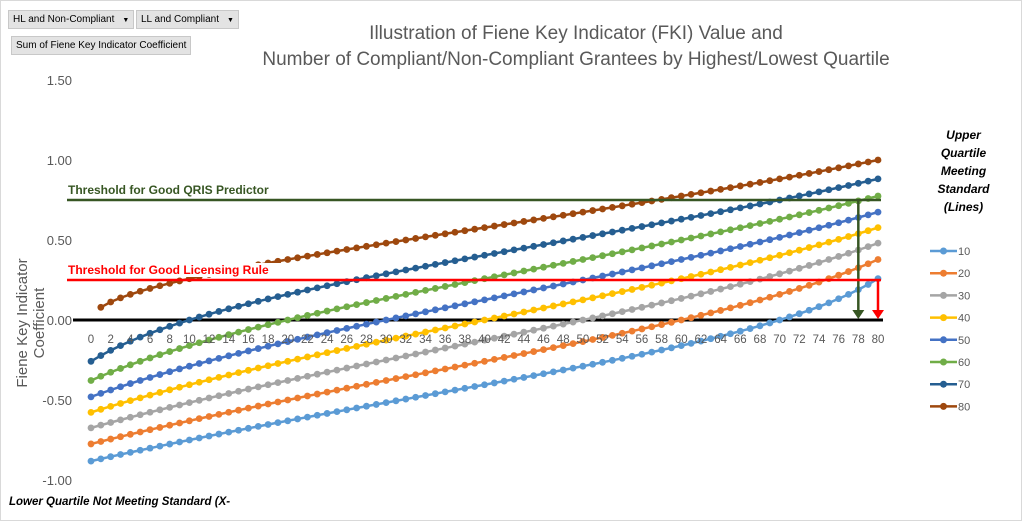  Describe the element at coordinates (950, 341) in the screenshot. I see `legend-item-50: 50` at that location.